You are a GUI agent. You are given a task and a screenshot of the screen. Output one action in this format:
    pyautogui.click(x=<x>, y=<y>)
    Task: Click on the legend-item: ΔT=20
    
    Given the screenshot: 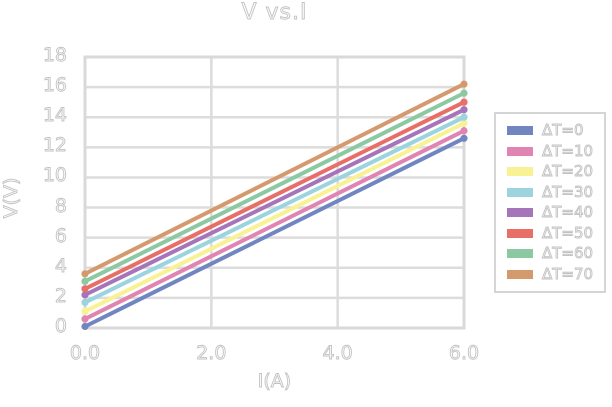 What is the action you would take?
    pyautogui.click(x=550, y=171)
    